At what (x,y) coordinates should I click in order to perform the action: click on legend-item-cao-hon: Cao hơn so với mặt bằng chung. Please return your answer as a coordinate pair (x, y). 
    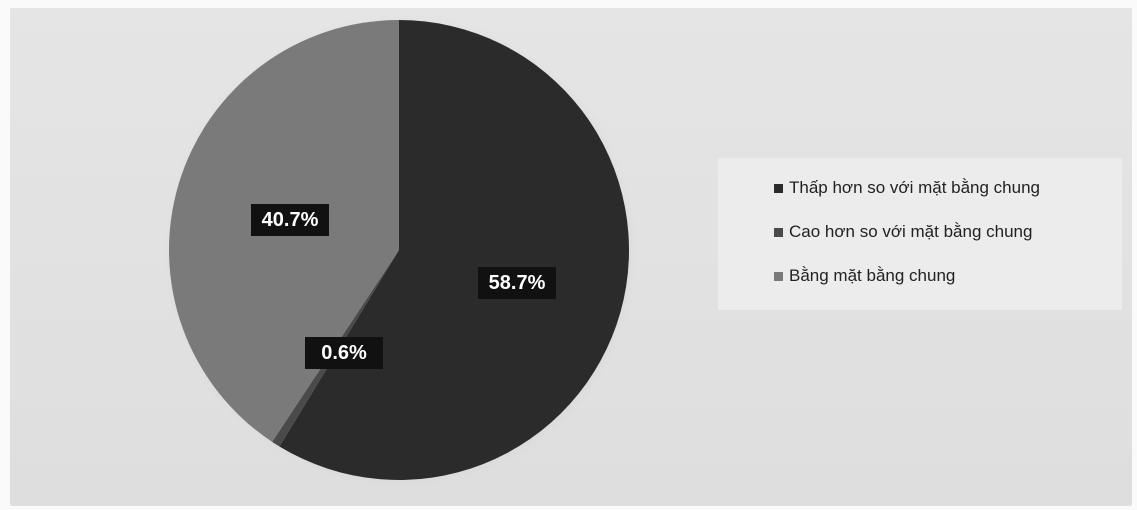
    Looking at the image, I should click on (948, 232).